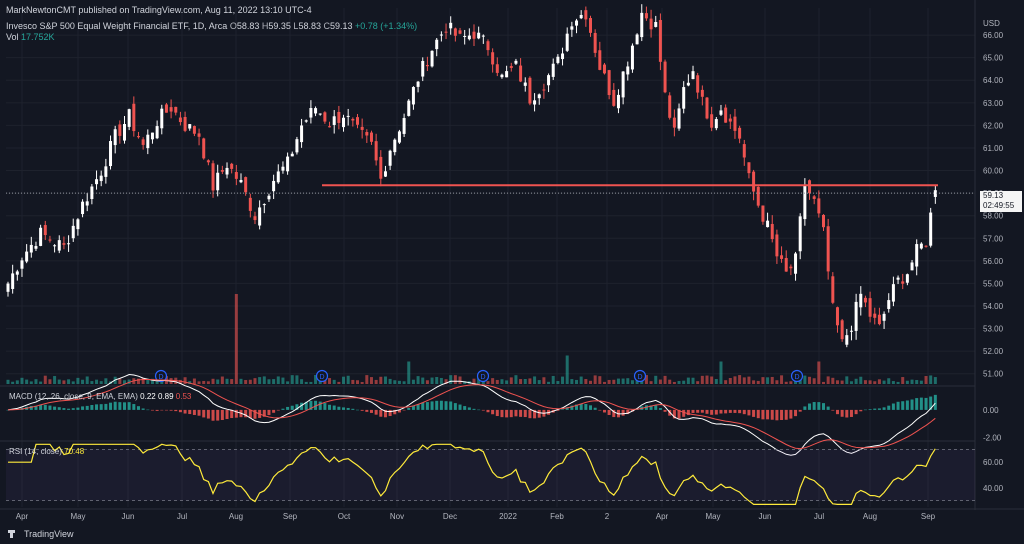  Describe the element at coordinates (279, 26) in the screenshot. I see `high-value: 59.35` at that location.